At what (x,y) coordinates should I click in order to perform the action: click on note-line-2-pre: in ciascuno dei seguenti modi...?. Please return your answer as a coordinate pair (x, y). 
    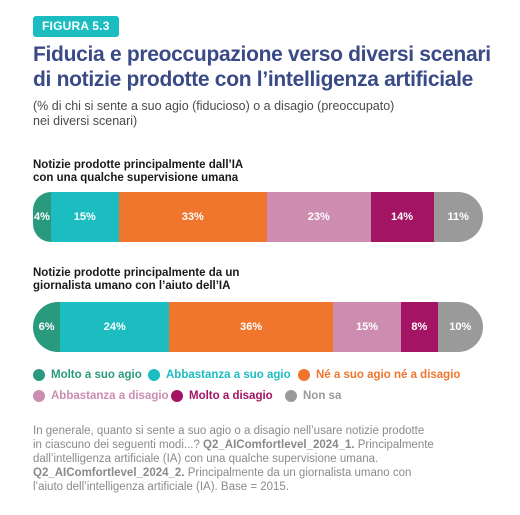
    Looking at the image, I should click on (118, 445).